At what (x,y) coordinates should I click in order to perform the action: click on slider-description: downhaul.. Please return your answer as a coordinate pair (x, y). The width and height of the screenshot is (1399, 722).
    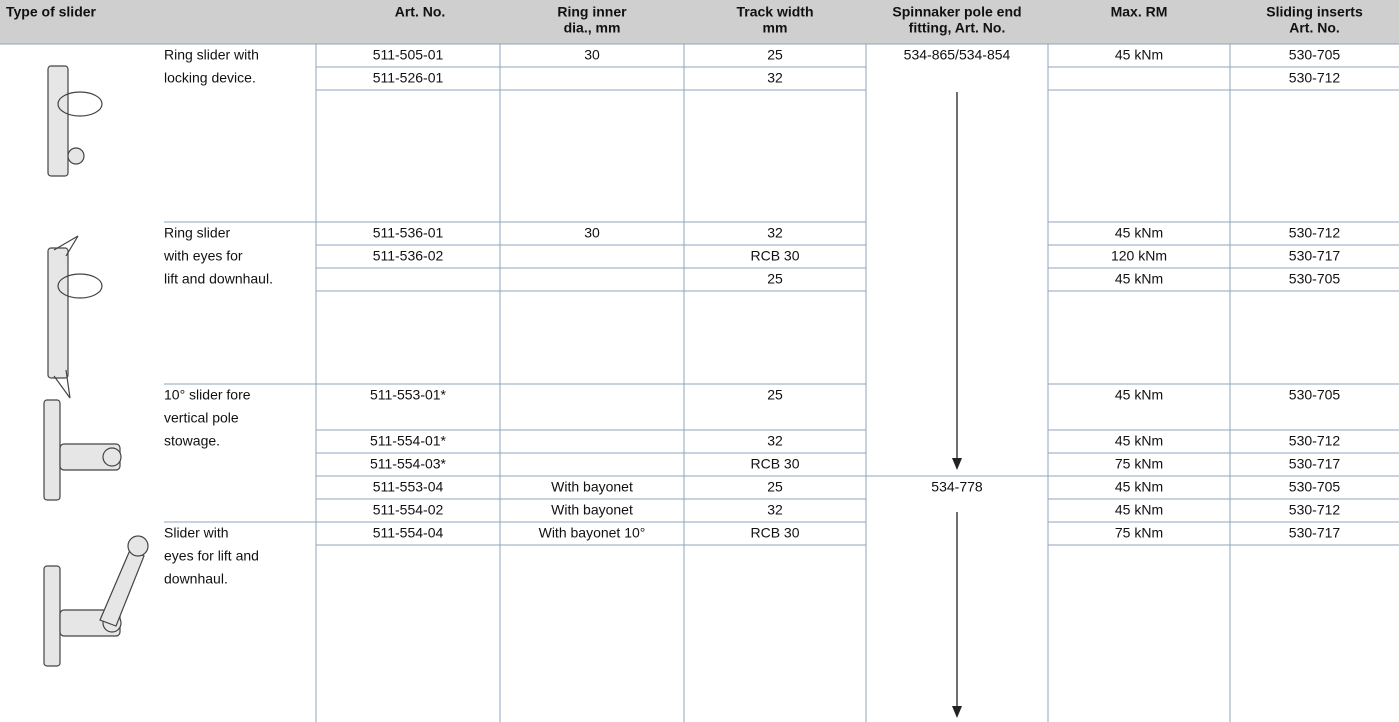
    Looking at the image, I should click on (196, 579).